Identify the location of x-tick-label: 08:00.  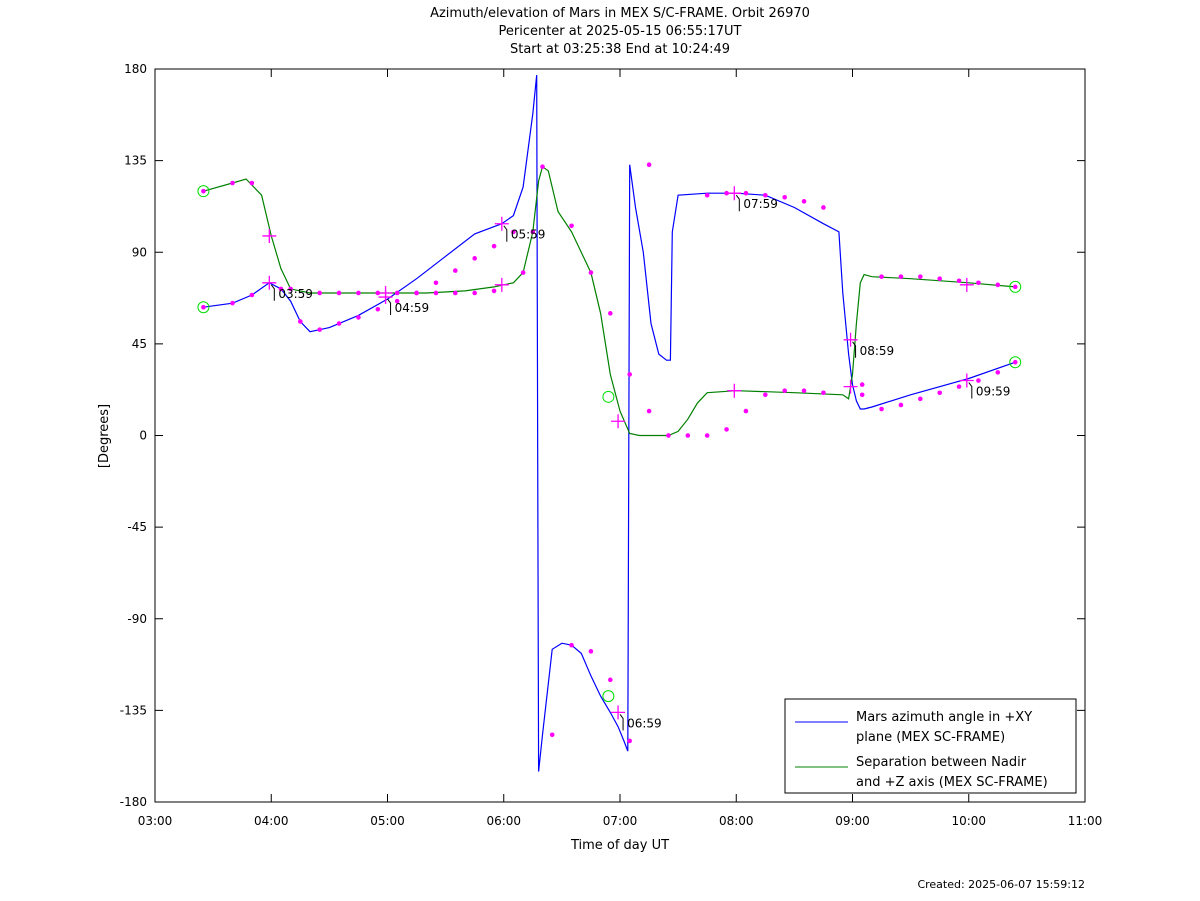
(736, 821).